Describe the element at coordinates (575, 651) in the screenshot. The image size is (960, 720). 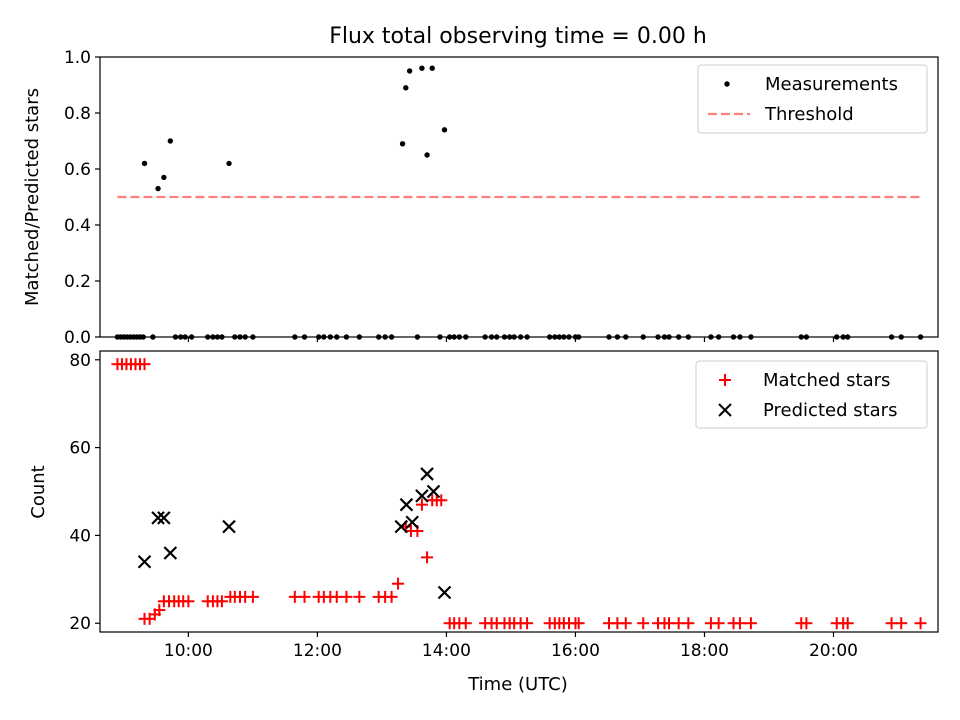
I see `count-x-tick-label: 16:00` at that location.